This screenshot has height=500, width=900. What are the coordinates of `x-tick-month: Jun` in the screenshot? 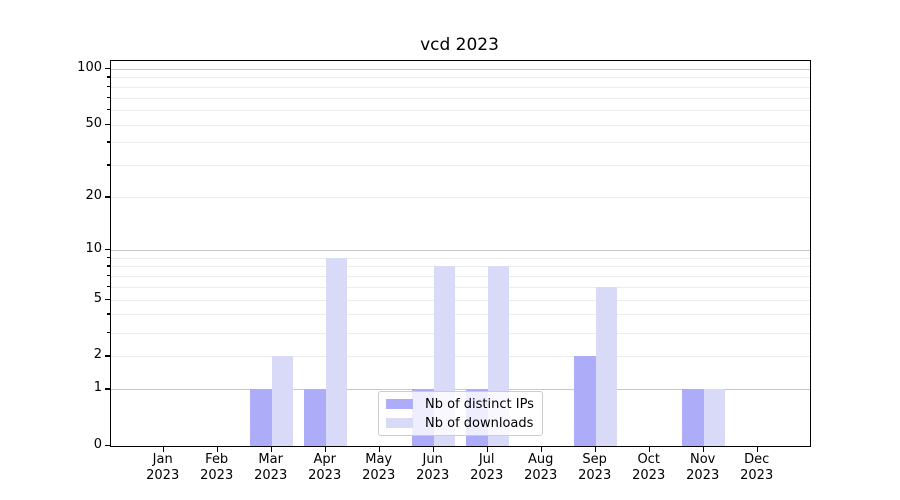 It's located at (432, 459).